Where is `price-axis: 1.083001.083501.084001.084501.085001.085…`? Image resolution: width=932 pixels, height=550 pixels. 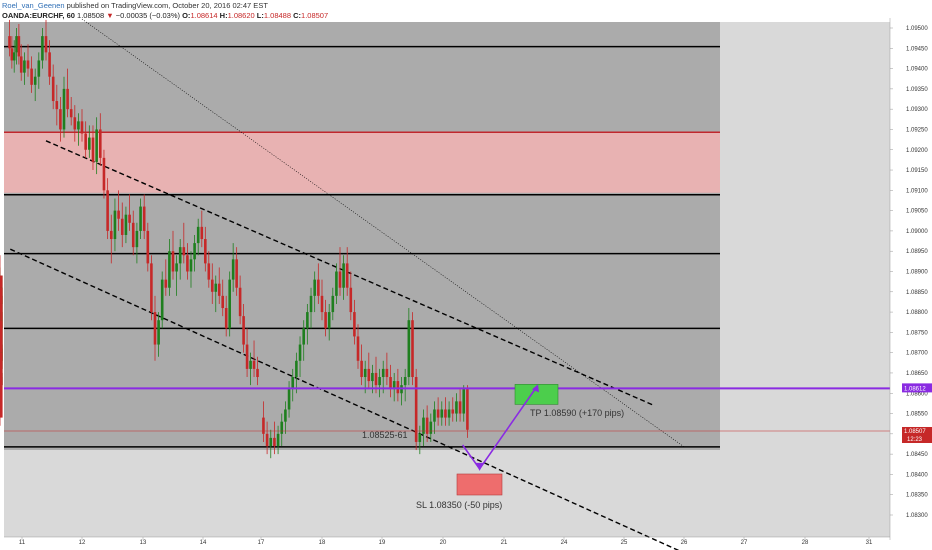
price-axis: 1.083001.083501.084001.084501.085001.085… is located at coordinates (909, 272).